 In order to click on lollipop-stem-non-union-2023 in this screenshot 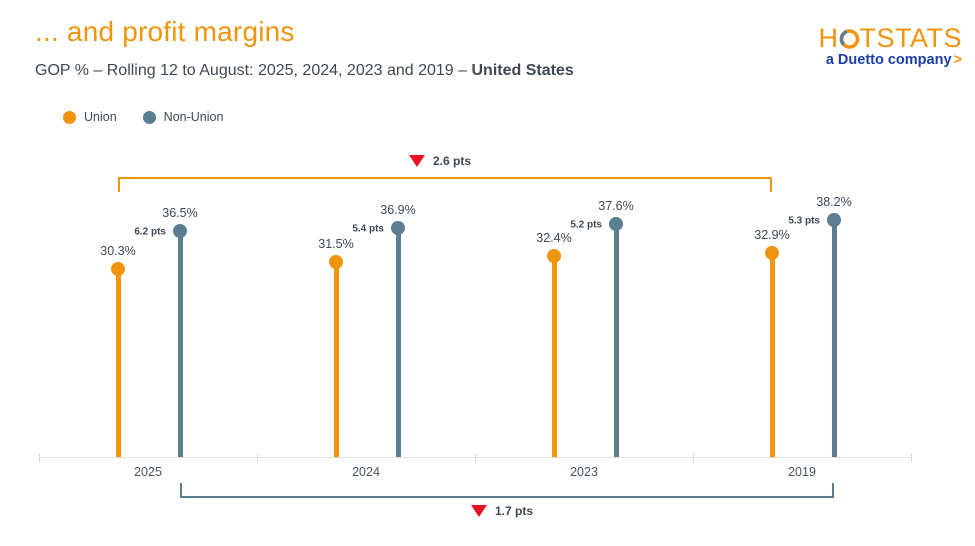, I will do `click(616, 340)`.